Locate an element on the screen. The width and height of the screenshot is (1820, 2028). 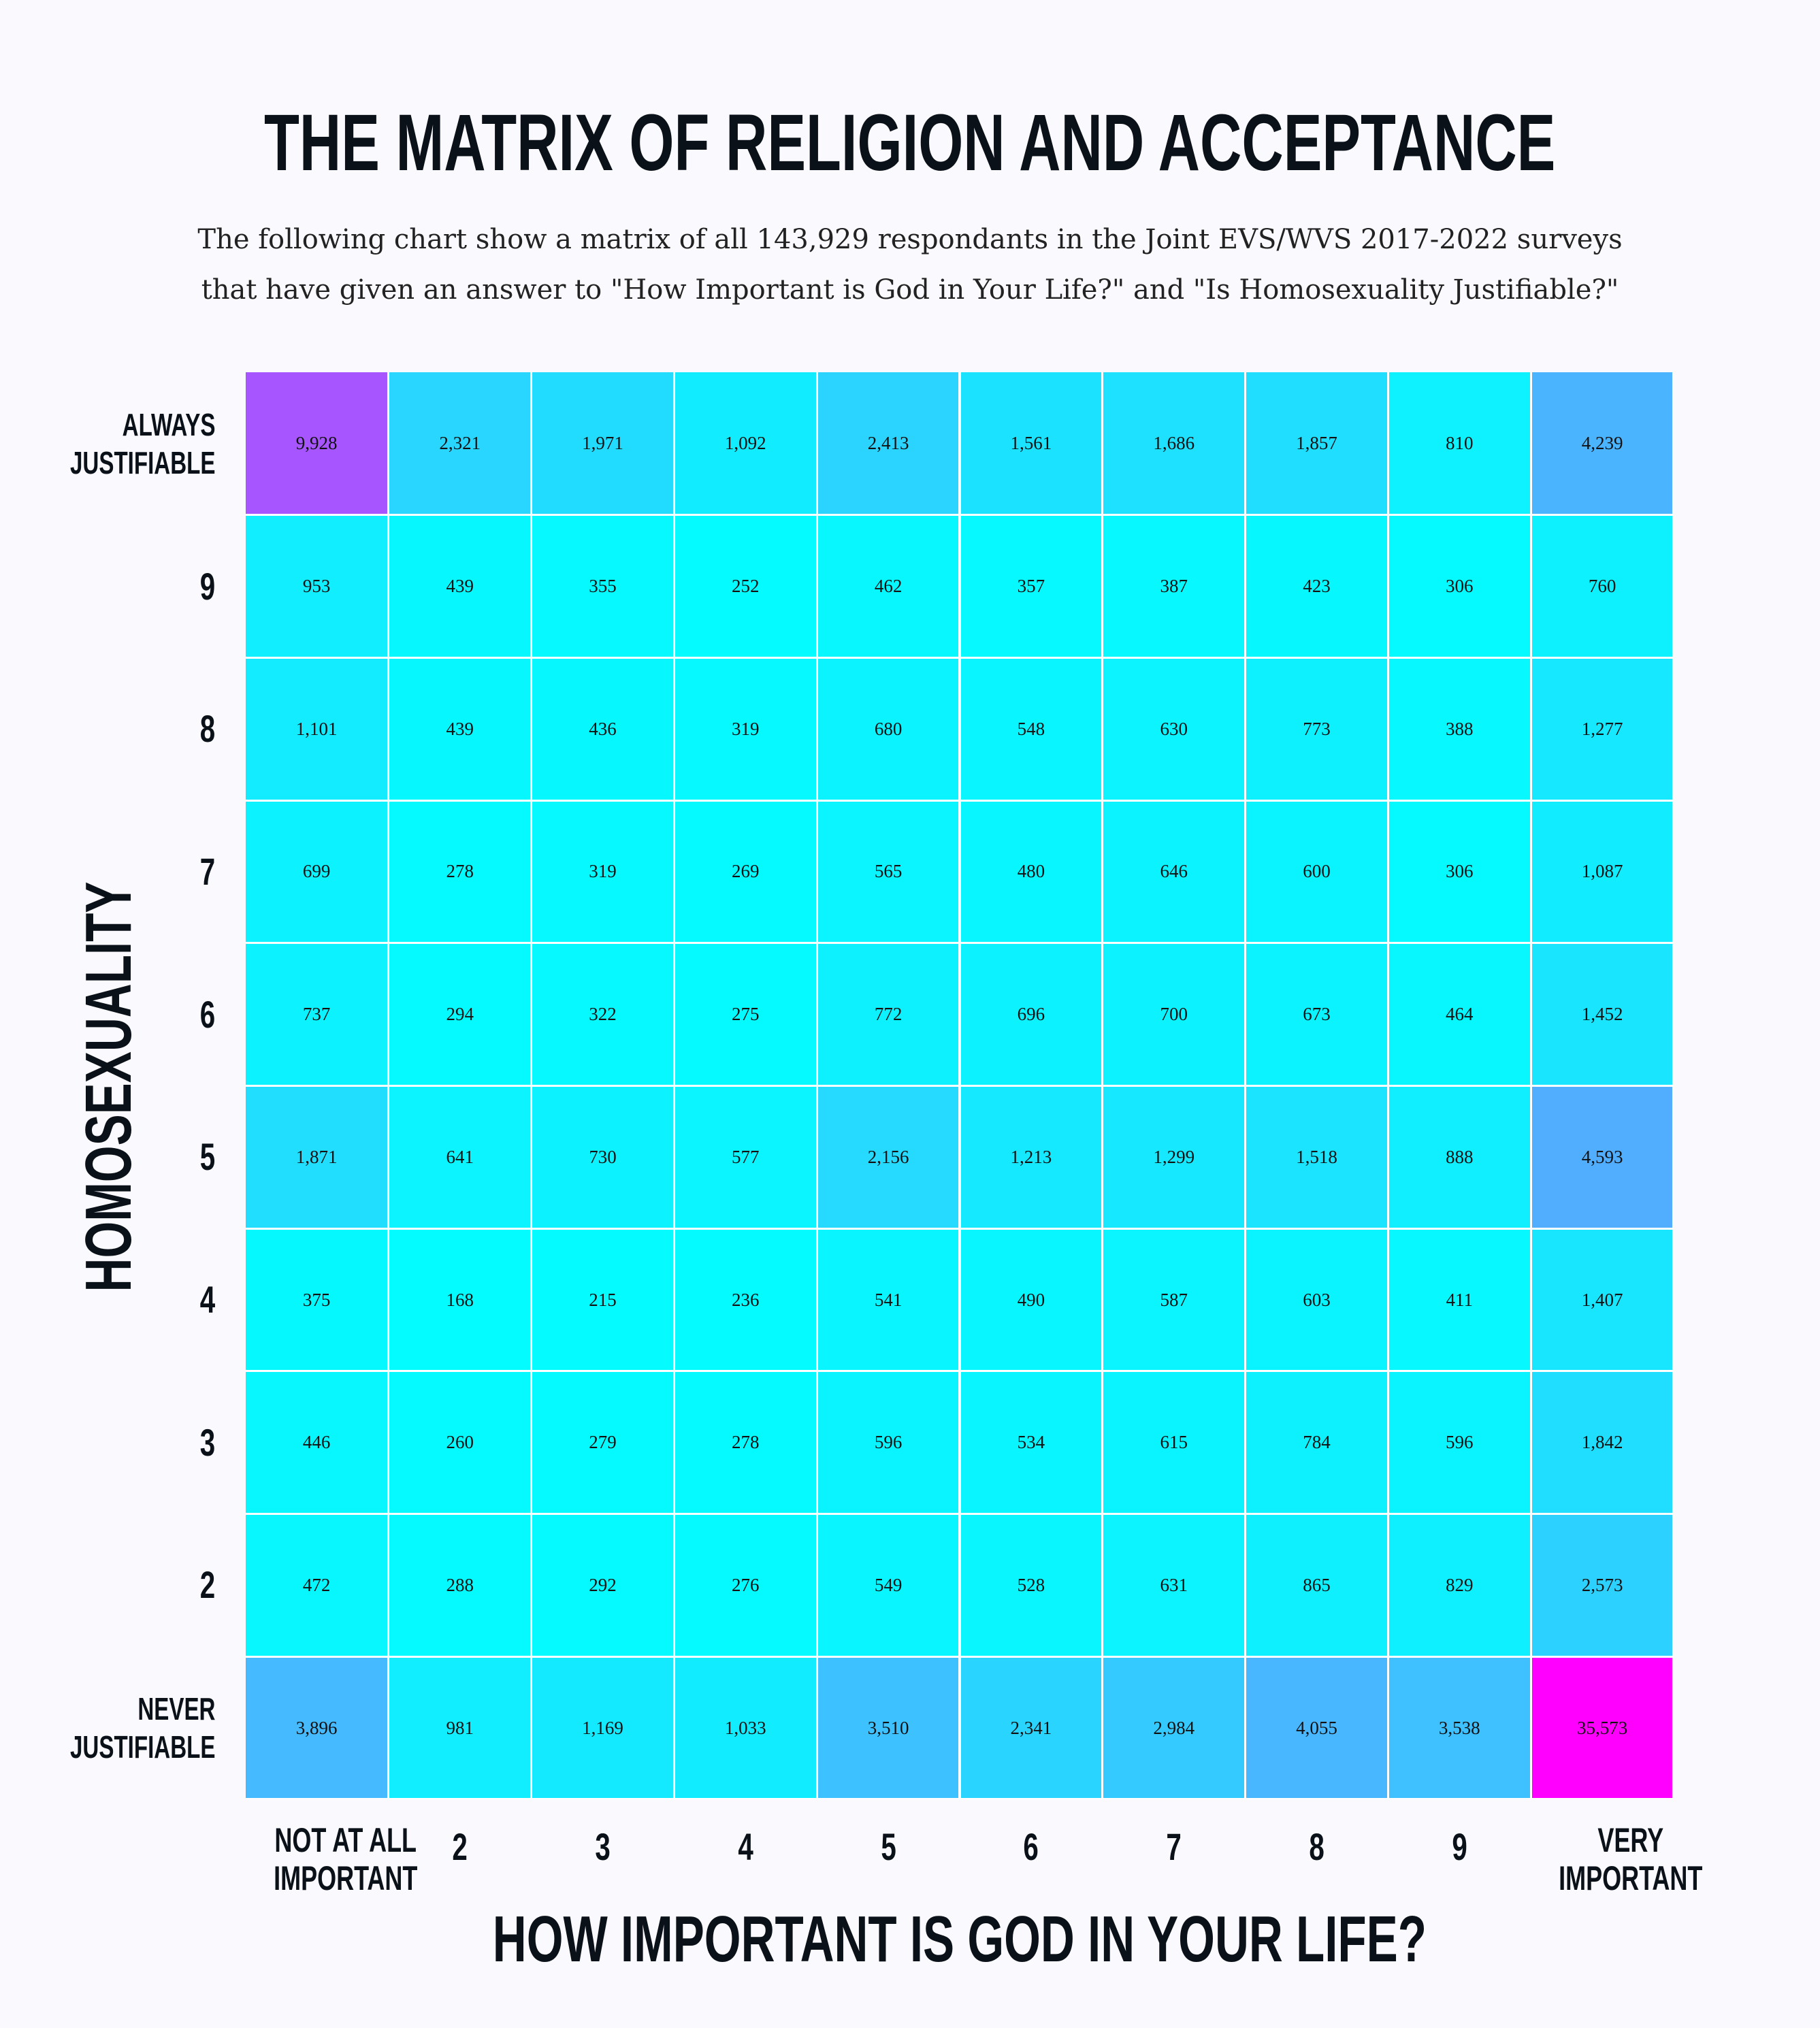
heatmap-cell: 411 is located at coordinates (1459, 1300).